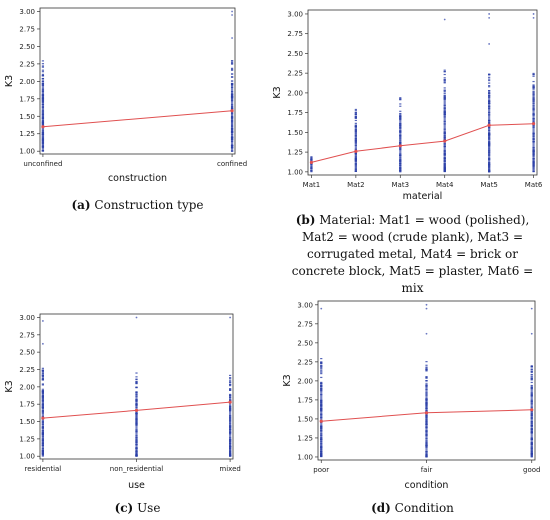 This screenshot has height=520, width=550. I want to click on x-tick-label: Mat3, so click(401, 185).